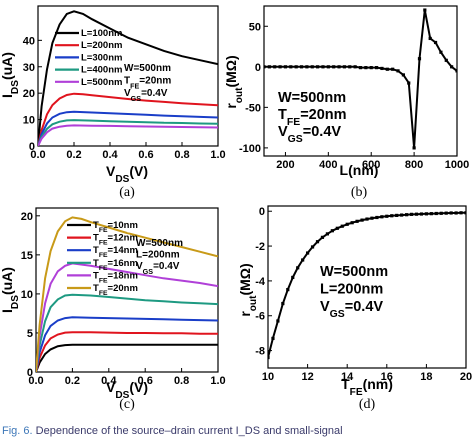  I want to click on panel-label: (c), so click(127, 404).